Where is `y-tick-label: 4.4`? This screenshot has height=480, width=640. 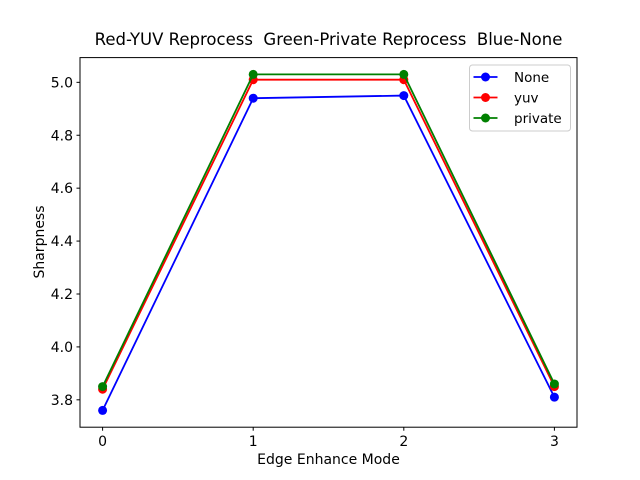
y-tick-label: 4.4 is located at coordinates (62, 242).